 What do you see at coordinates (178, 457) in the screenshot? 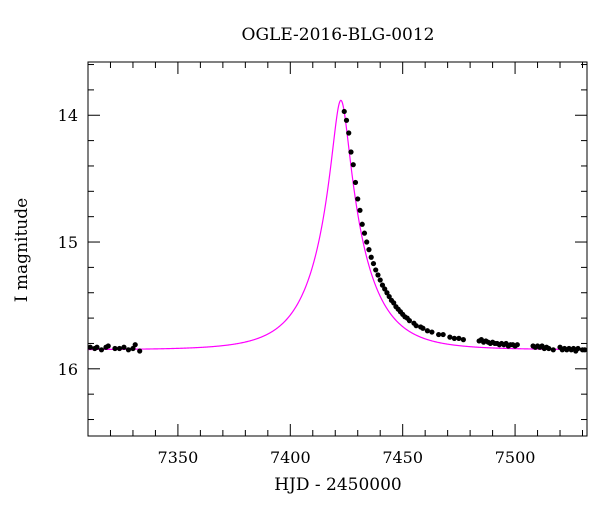
I see `x-tick-label: 7350` at bounding box center [178, 457].